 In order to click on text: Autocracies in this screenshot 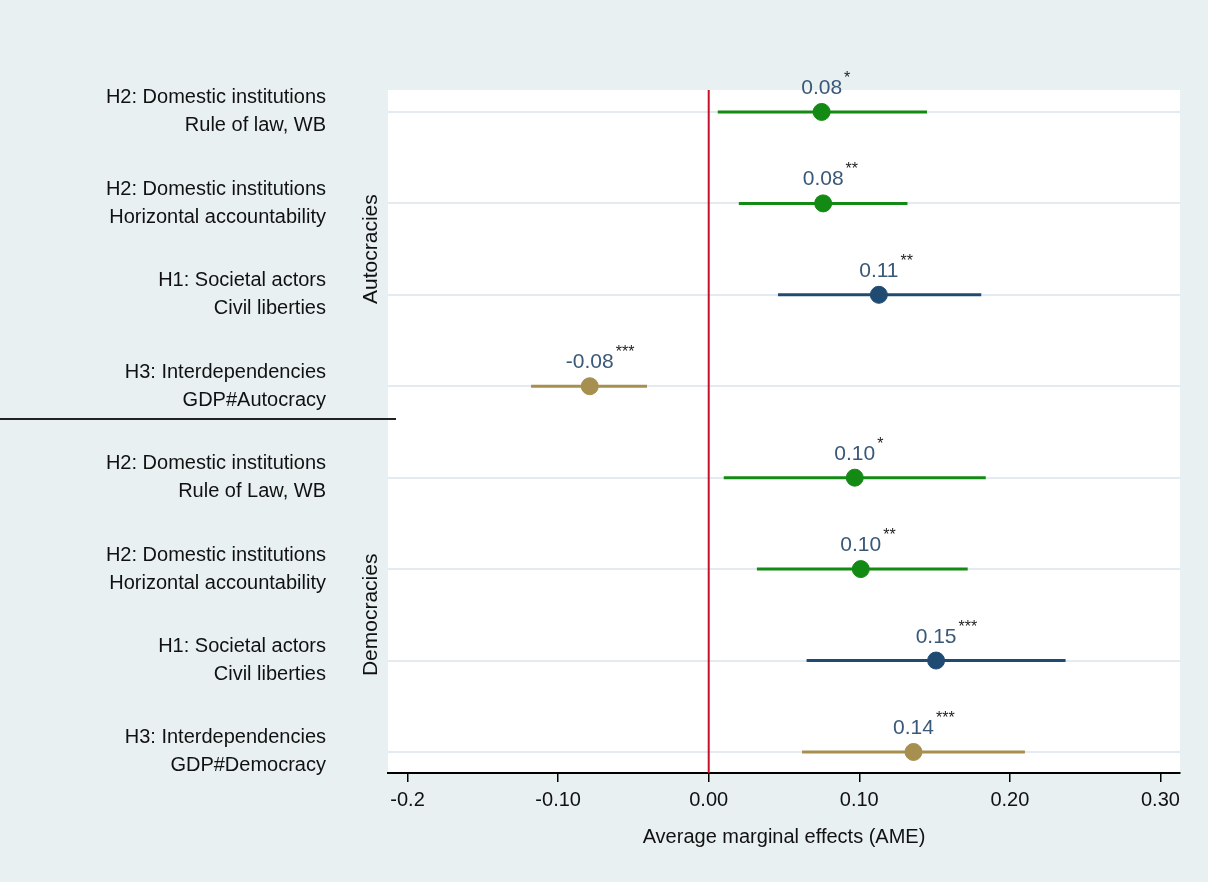, I will do `click(369, 249)`.